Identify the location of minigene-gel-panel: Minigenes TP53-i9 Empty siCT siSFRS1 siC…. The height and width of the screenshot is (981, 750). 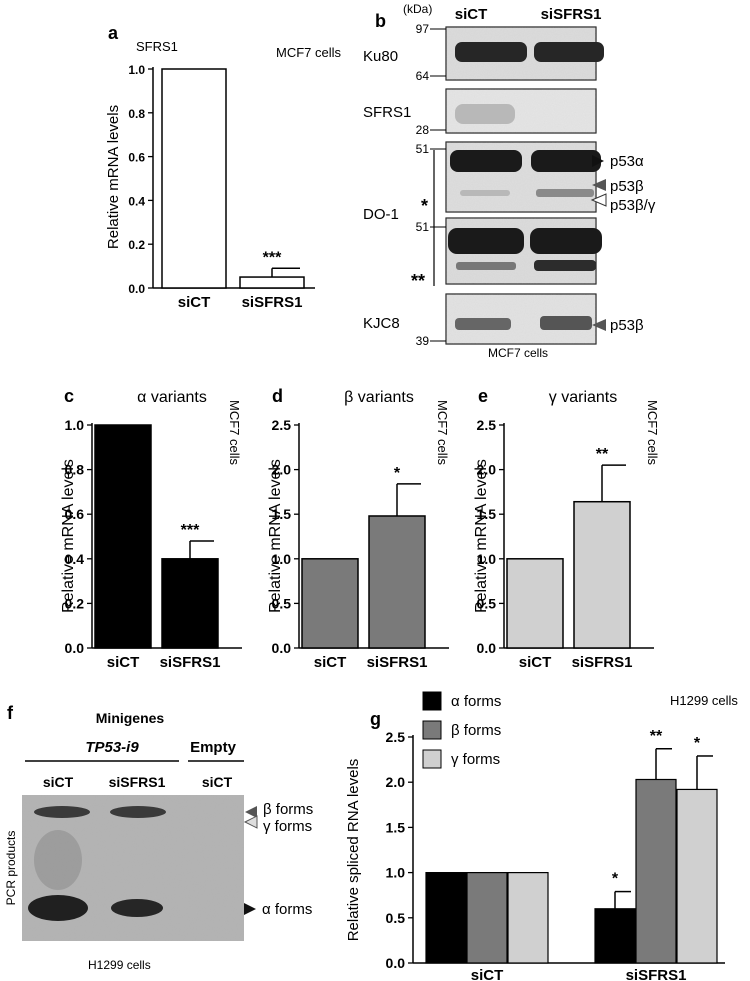
(158, 841).